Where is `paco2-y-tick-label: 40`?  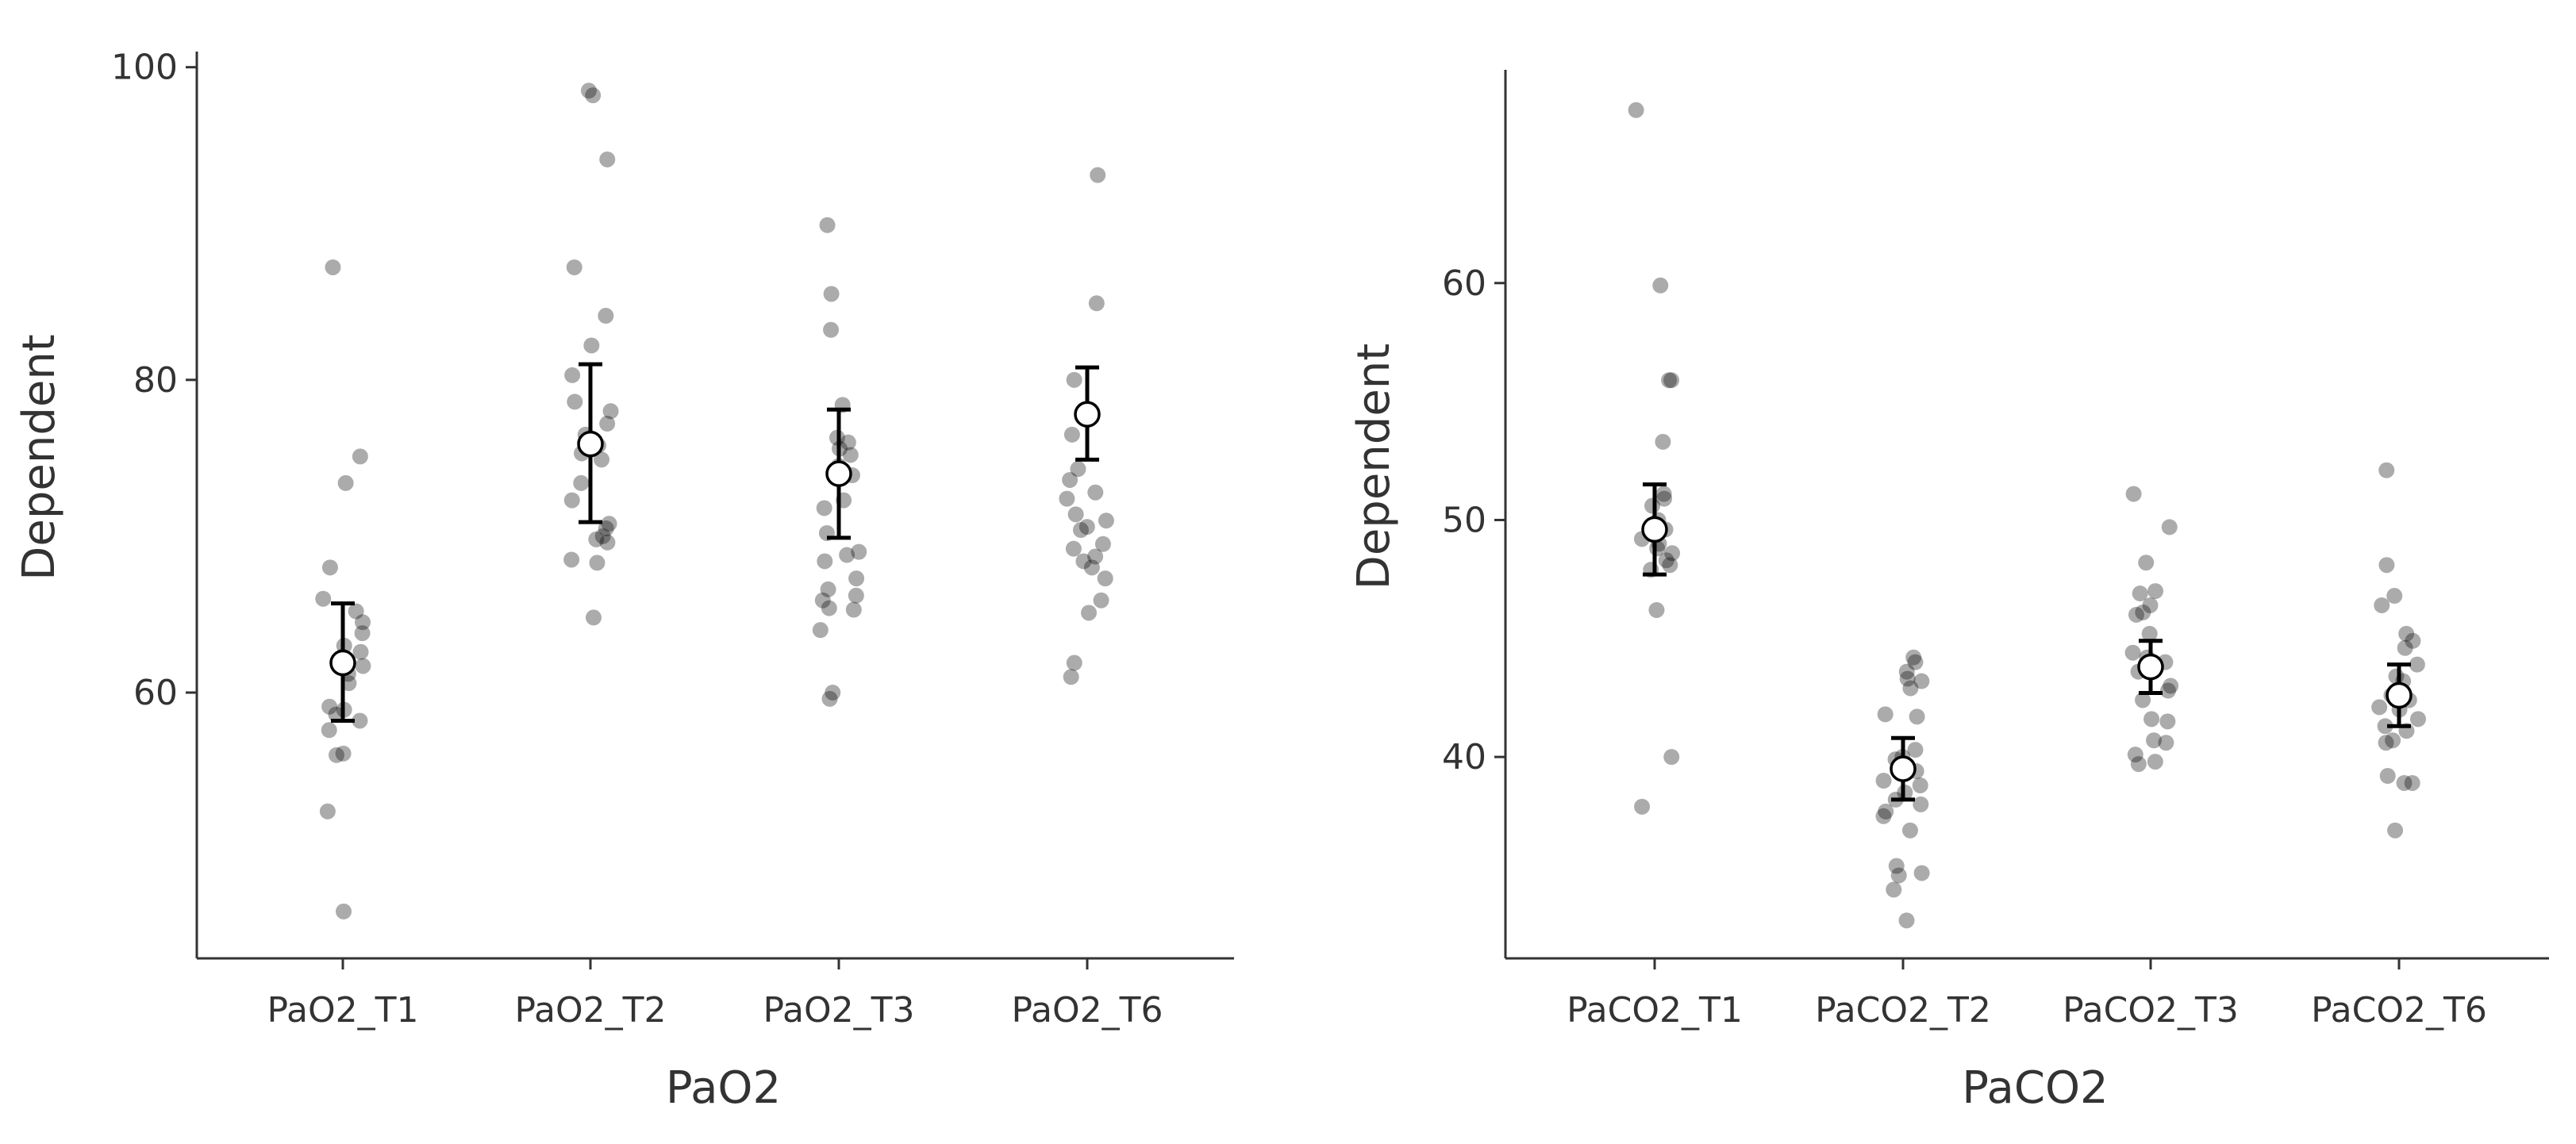 paco2-y-tick-label: 40 is located at coordinates (1464, 757).